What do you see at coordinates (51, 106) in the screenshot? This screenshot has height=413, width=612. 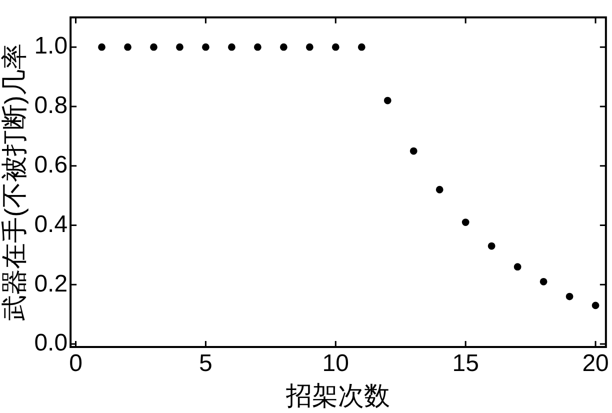 I see `y-tick-label: 0.8` at bounding box center [51, 106].